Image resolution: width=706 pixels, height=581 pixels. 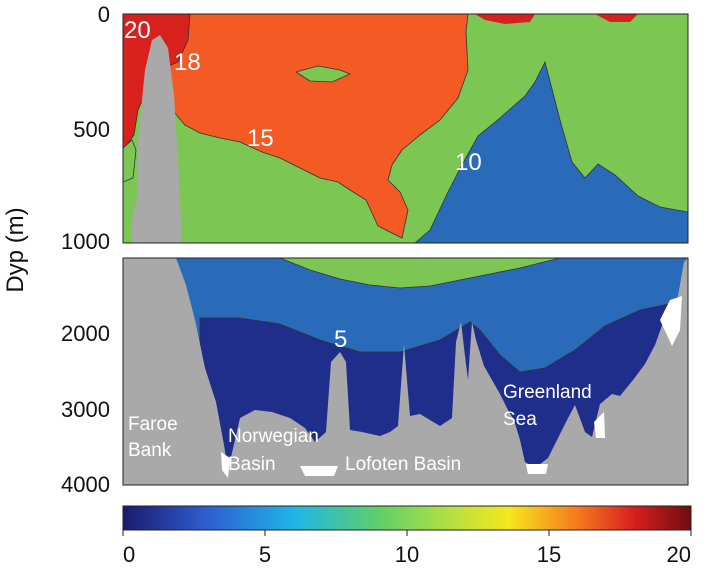 I want to click on y-axis-label: Dyp (m), so click(x=15, y=249).